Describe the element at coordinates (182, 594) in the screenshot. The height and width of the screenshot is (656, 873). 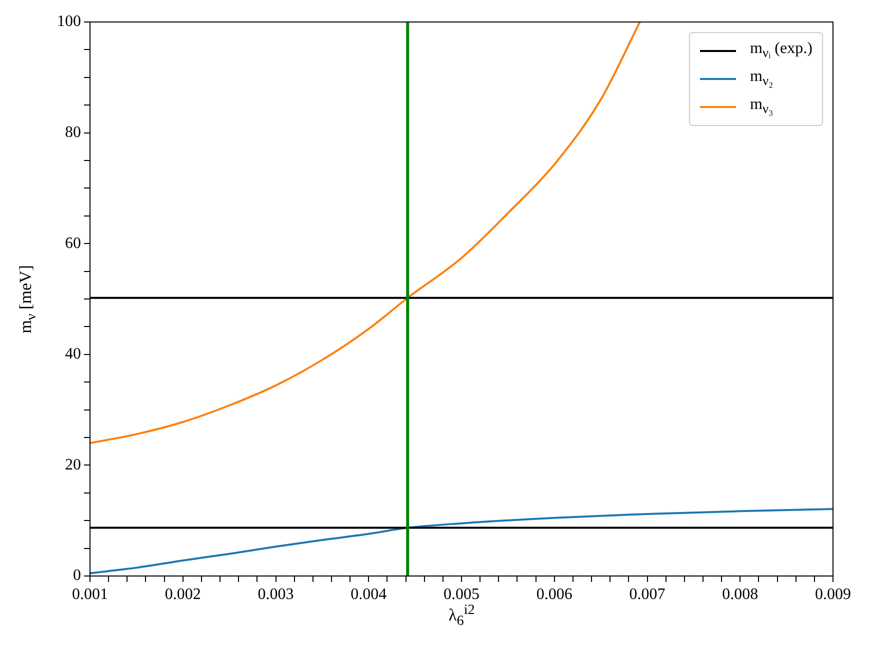
I see `x-tick-label: 0.002` at that location.